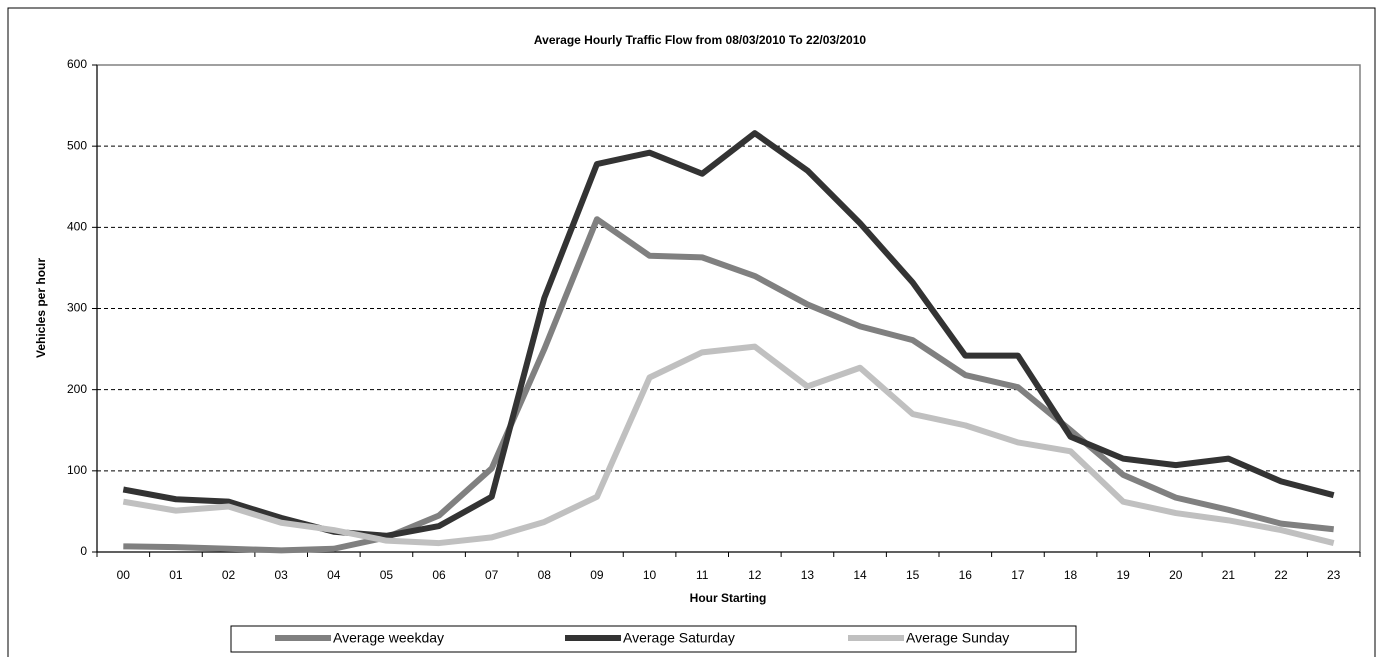 Image resolution: width=1382 pixels, height=657 pixels. I want to click on x-tick-label: 07, so click(492, 575).